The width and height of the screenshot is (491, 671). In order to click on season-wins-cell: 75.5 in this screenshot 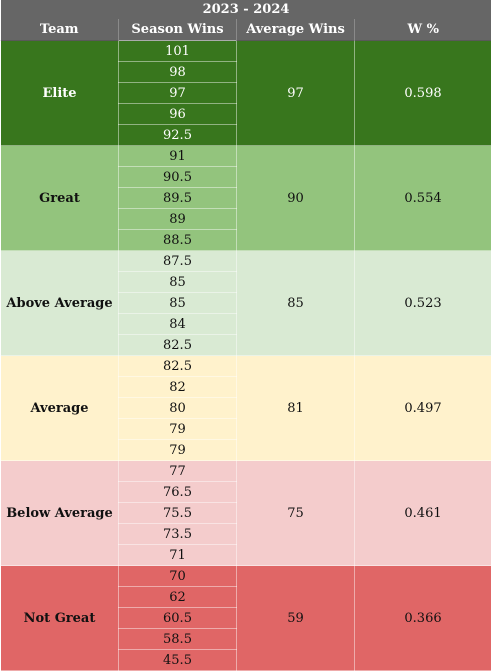, I will do `click(177, 513)`.